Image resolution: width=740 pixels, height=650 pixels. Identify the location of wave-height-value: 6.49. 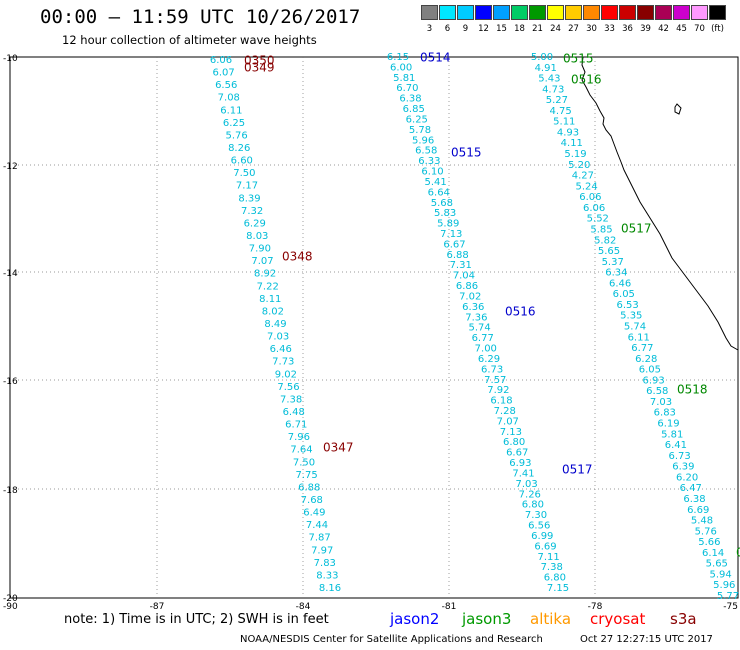
(314, 513).